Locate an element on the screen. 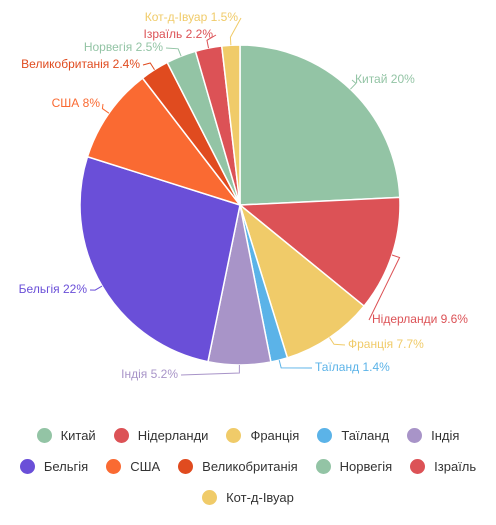 This screenshot has height=525, width=496. slice-label: Нідерланди 9.6% is located at coordinates (420, 319).